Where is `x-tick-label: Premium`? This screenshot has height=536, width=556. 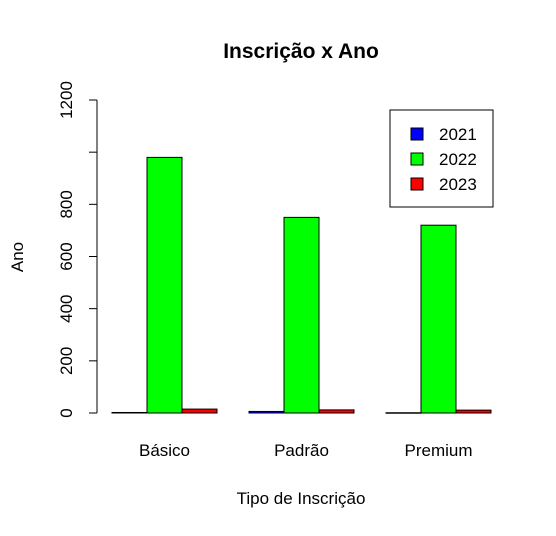 x-tick-label: Premium is located at coordinates (438, 450).